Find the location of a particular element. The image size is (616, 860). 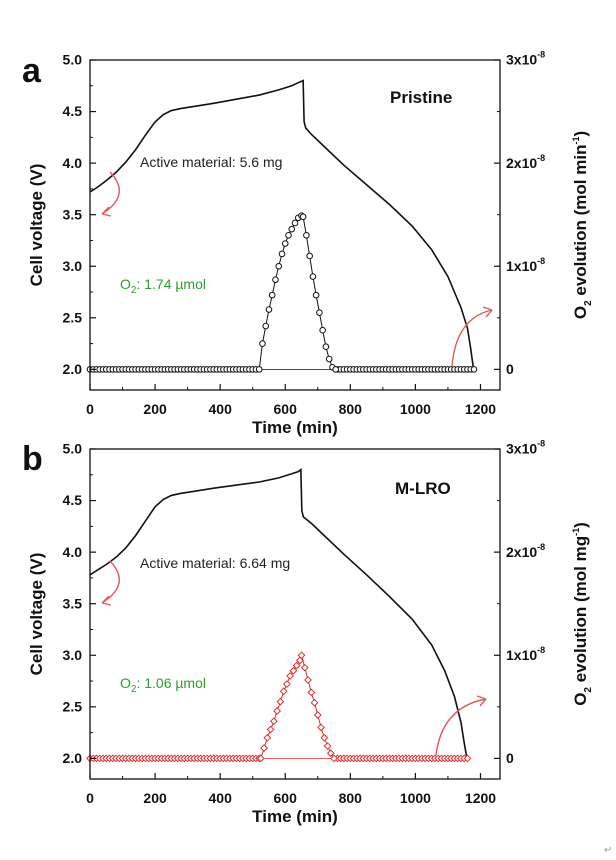

panel-a-right-axis-arrow is located at coordinates (472, 338).